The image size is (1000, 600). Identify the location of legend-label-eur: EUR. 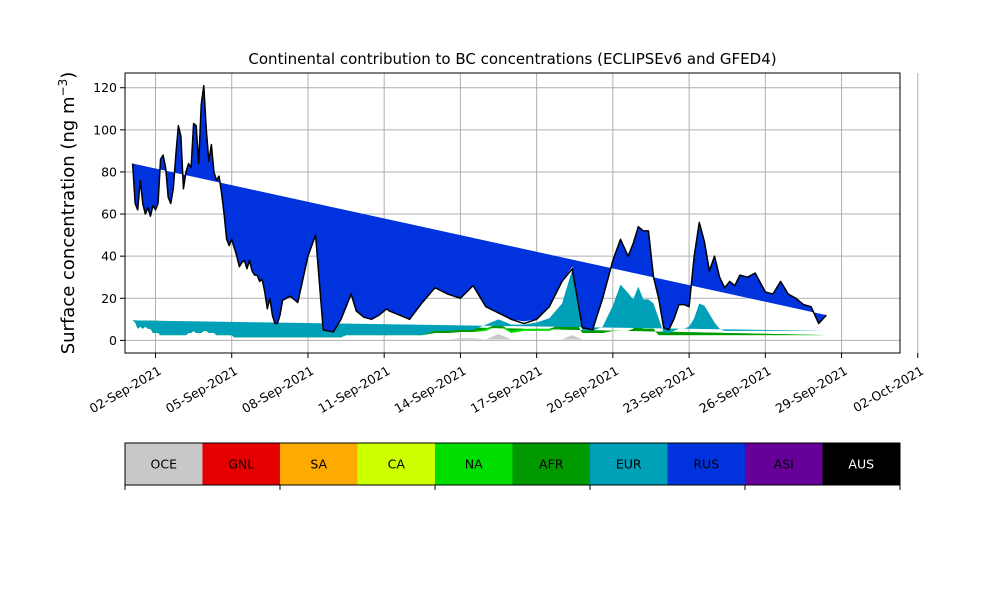
(629, 464).